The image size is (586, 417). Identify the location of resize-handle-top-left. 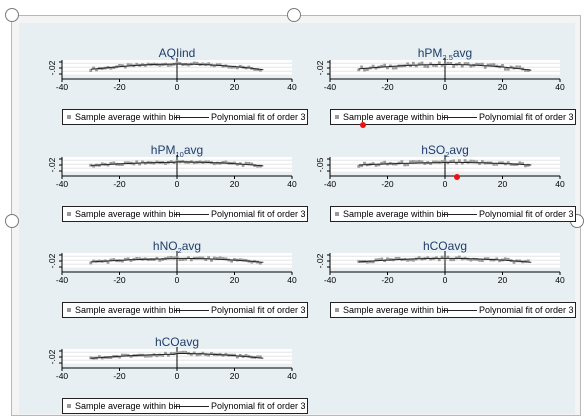
(12, 15).